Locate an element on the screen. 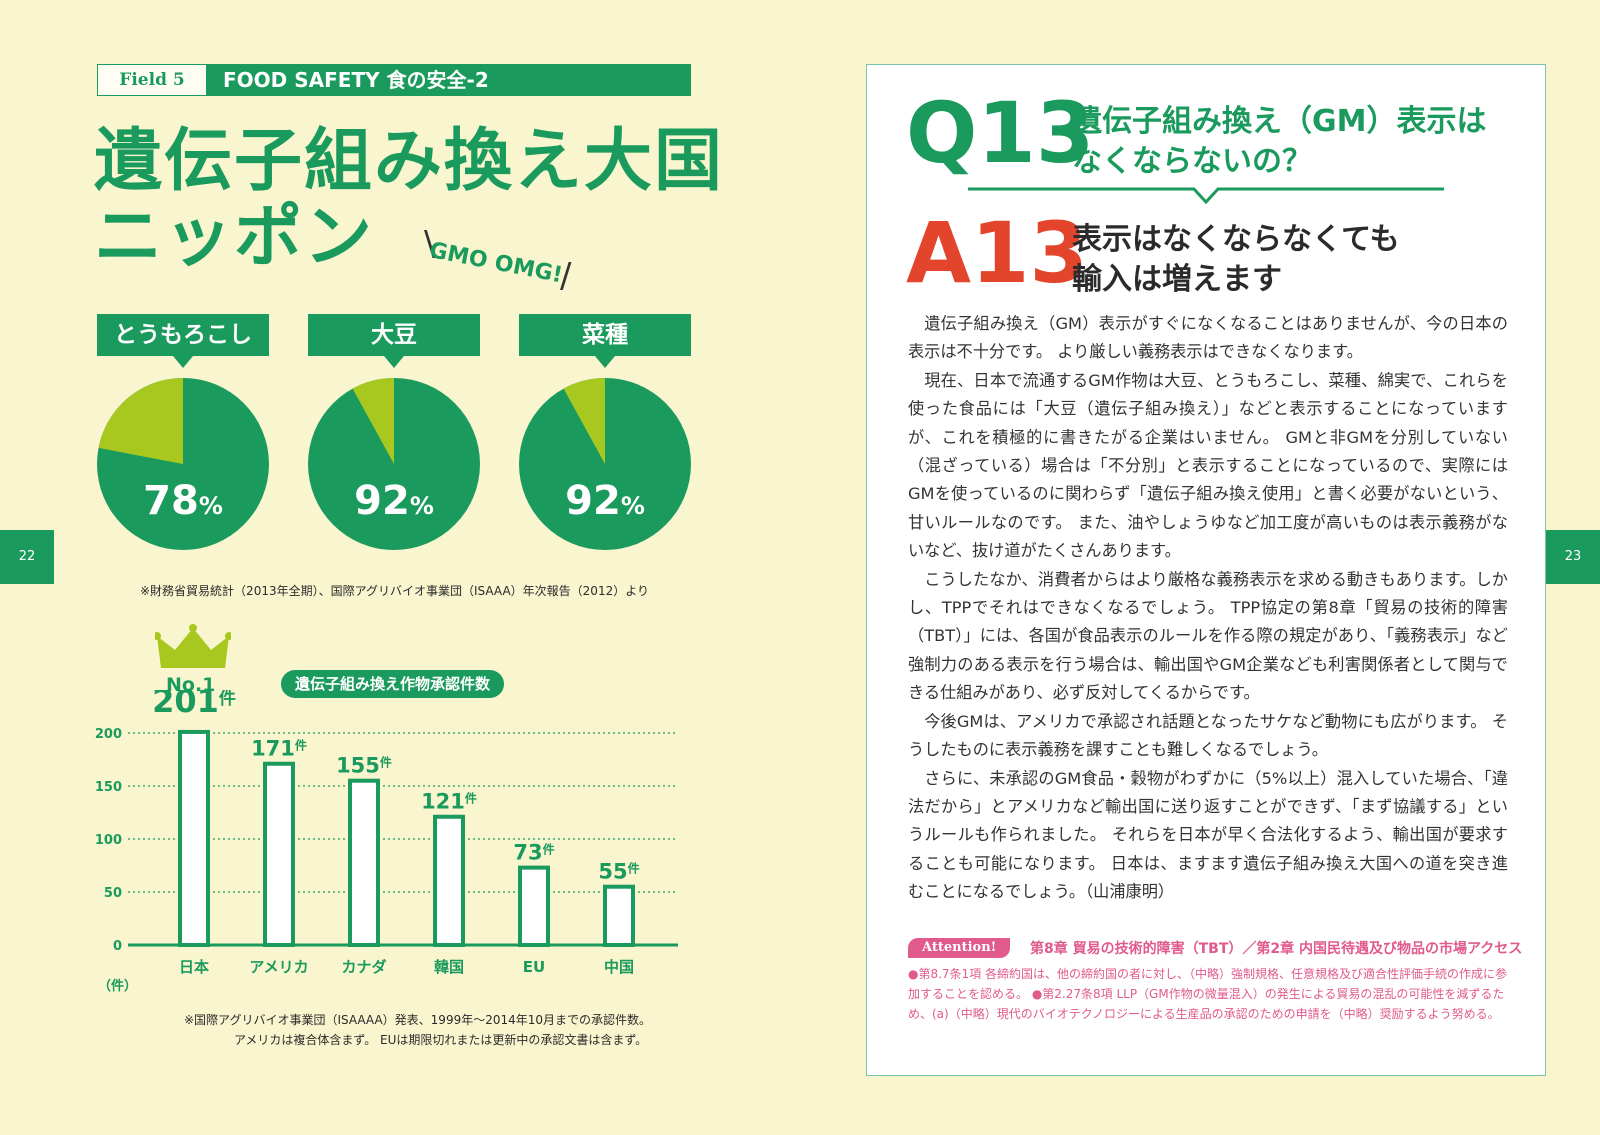  x-tick-label: カナダ is located at coordinates (363, 967).